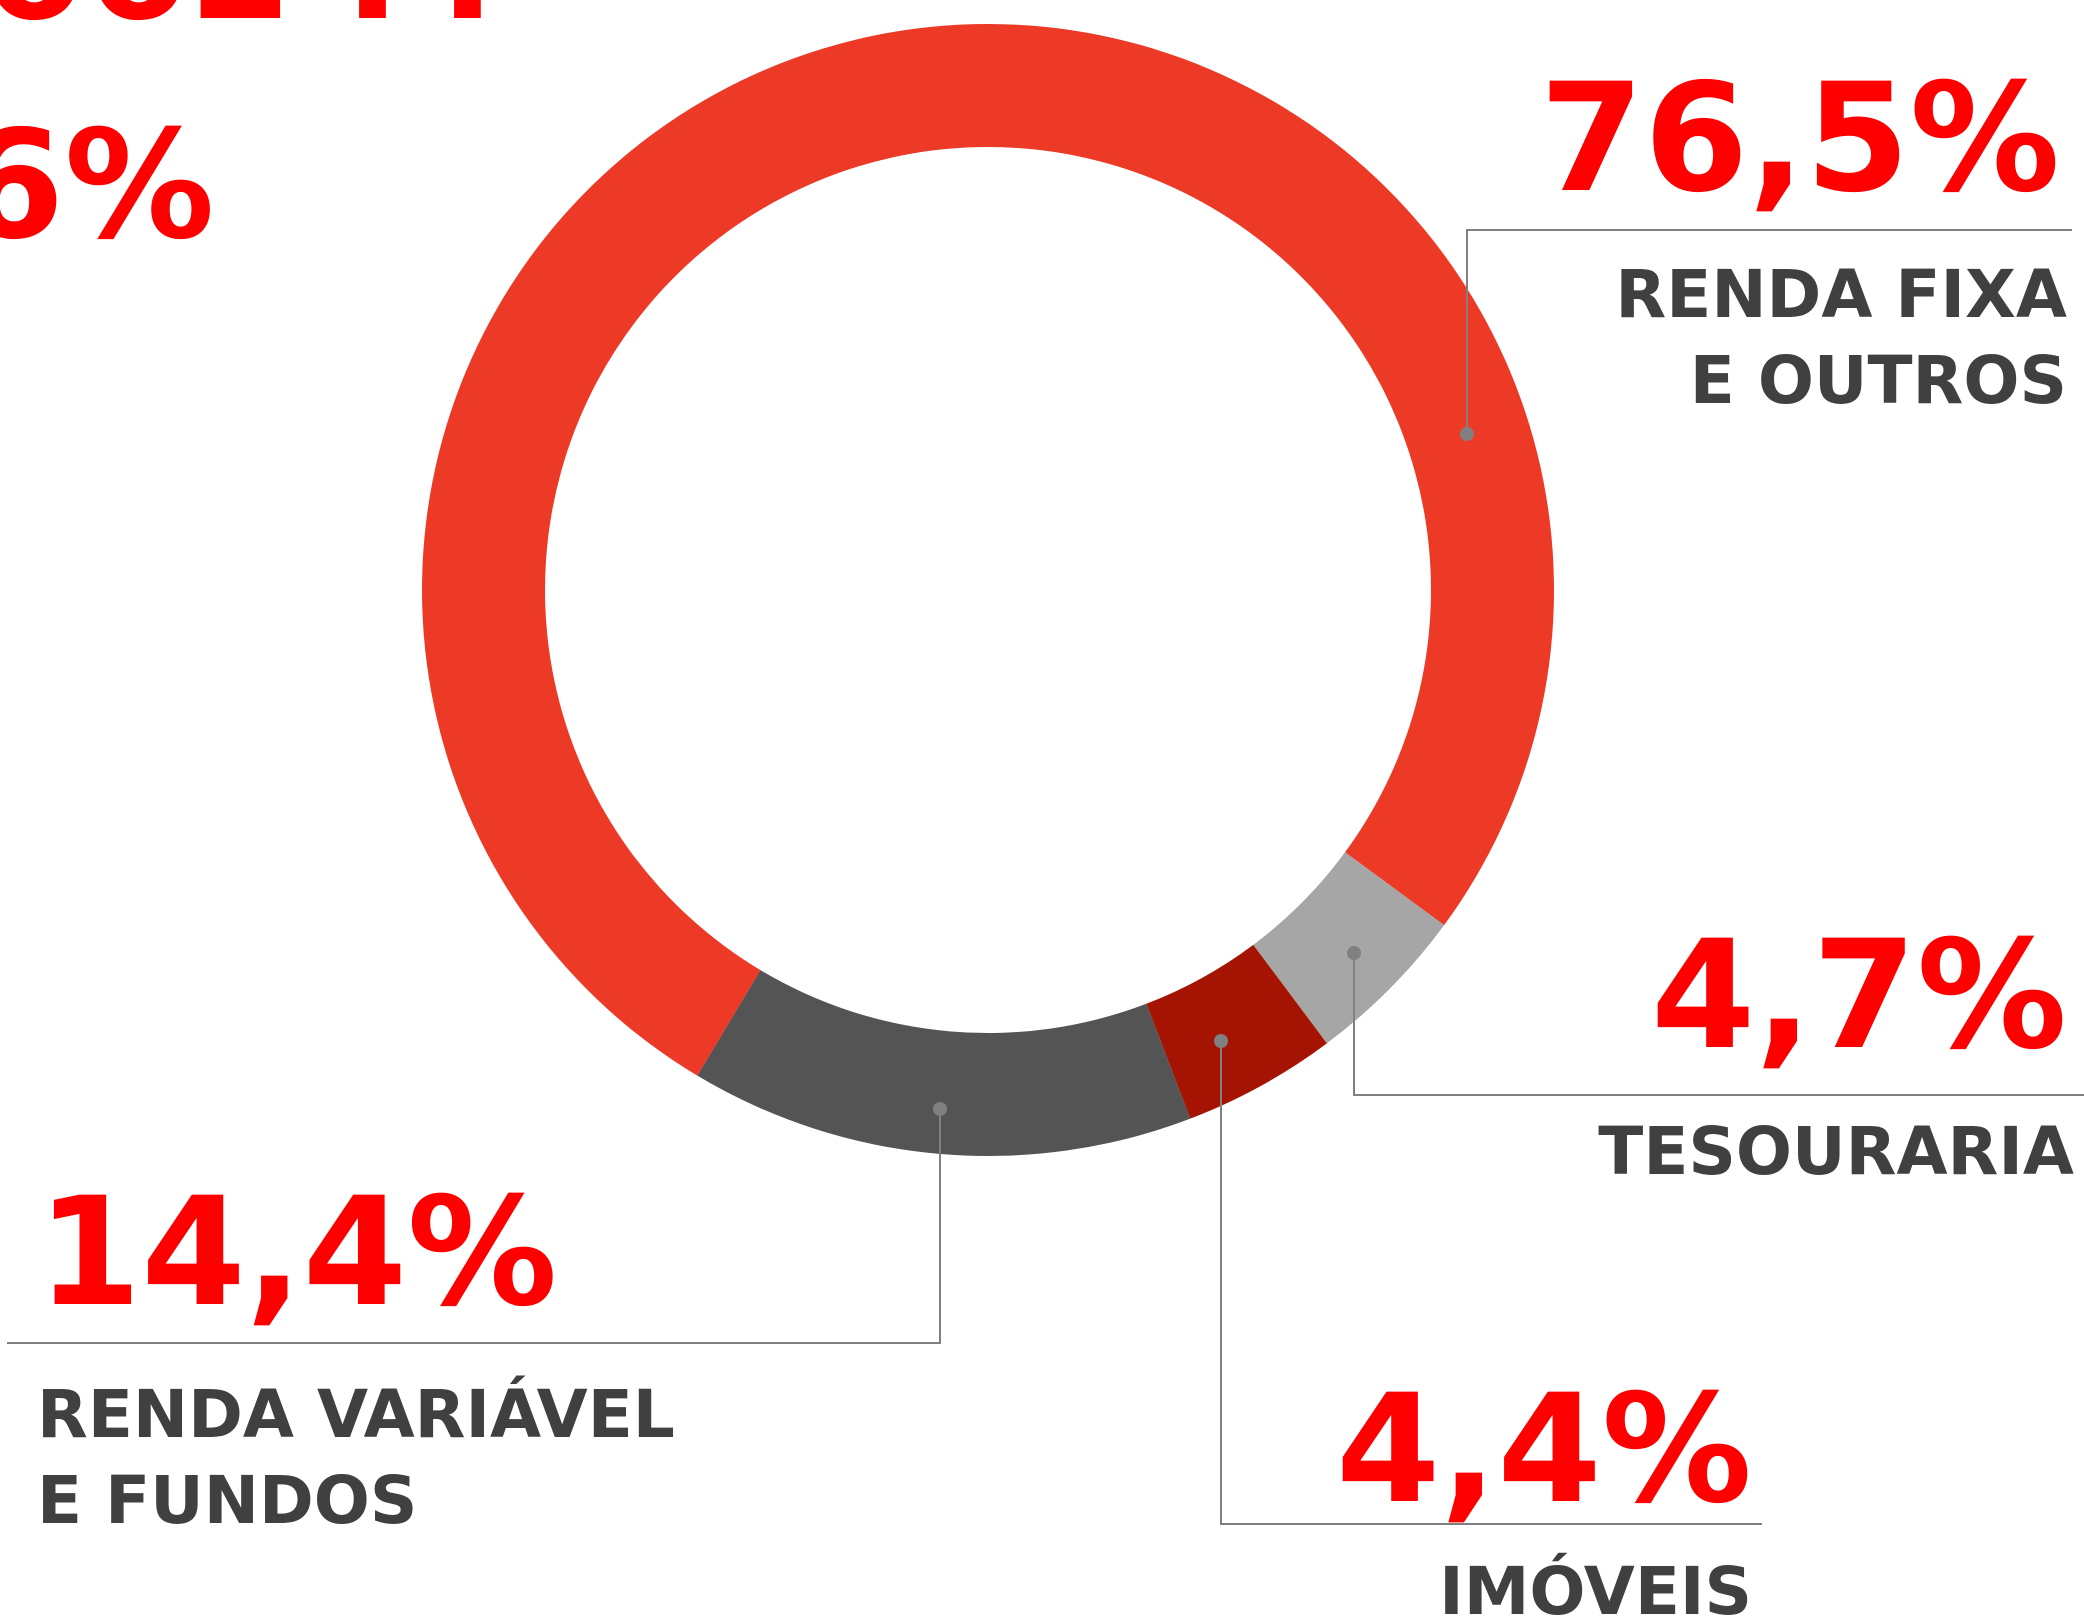 This screenshot has height=1618, width=2084. I want to click on category-label: E OUTROS, so click(1878, 380).